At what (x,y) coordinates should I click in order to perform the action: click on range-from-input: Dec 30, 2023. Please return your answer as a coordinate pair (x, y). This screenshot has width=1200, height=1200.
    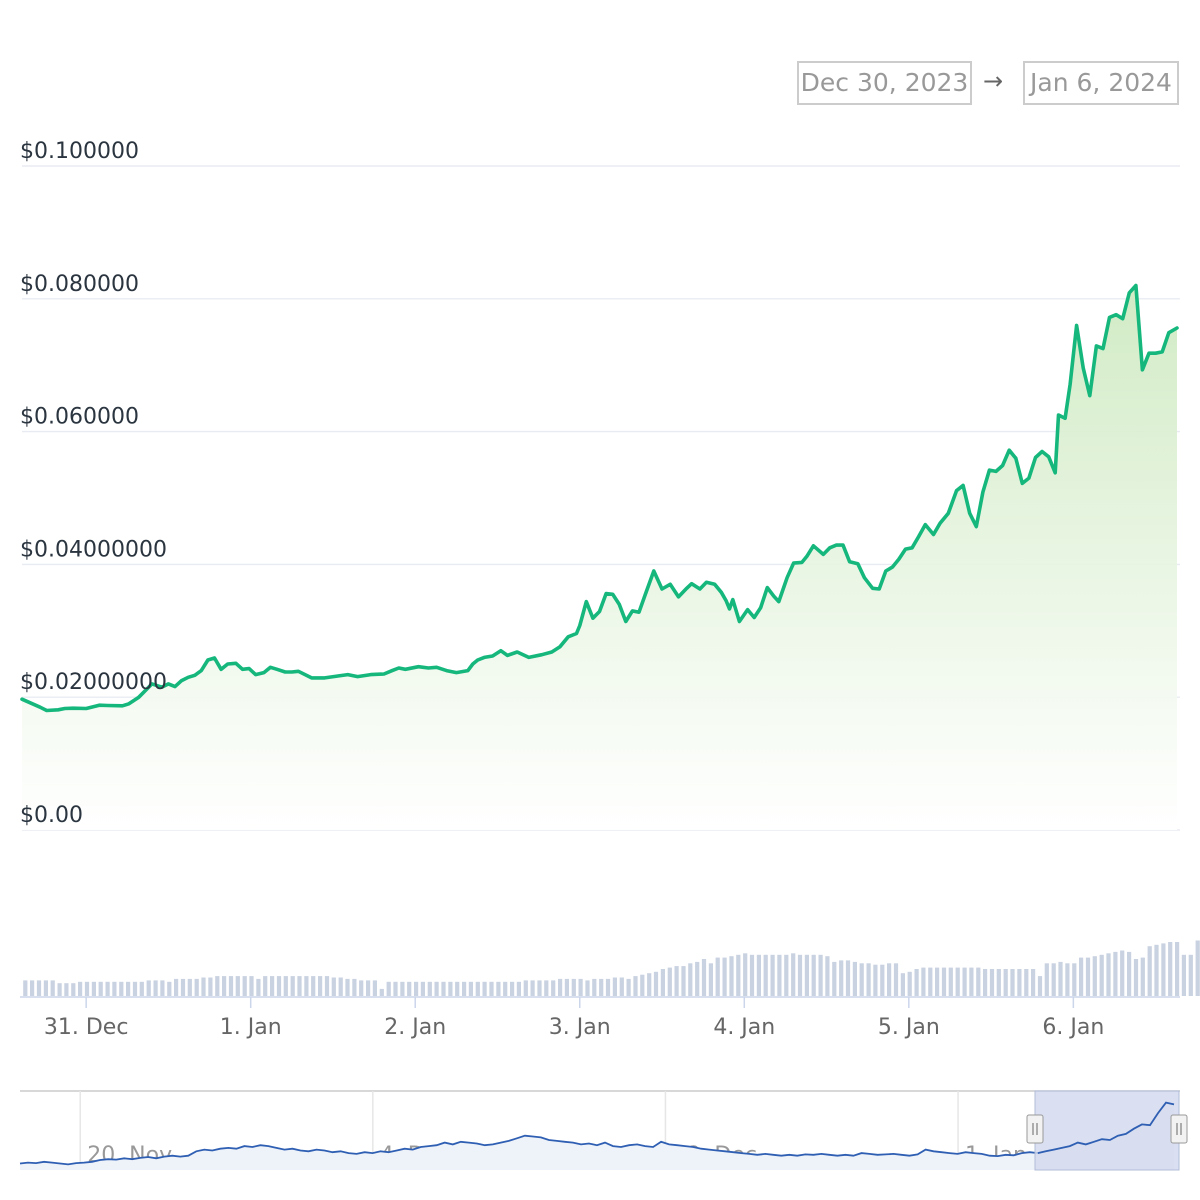
    Looking at the image, I should click on (884, 83).